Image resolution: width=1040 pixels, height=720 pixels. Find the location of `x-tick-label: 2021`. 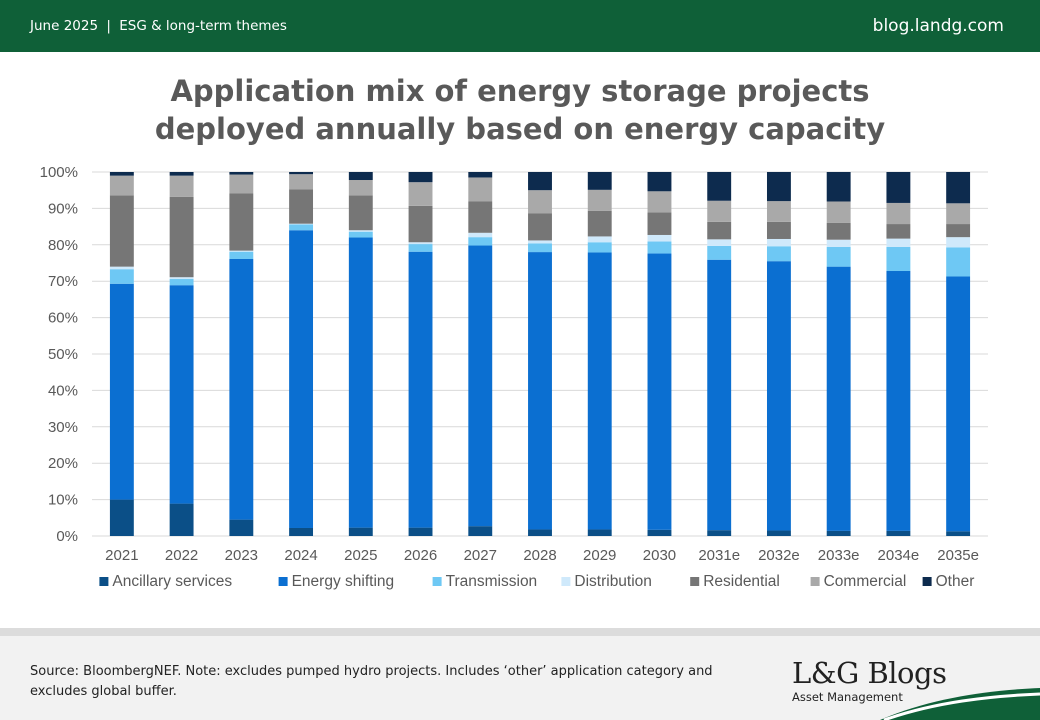

x-tick-label: 2021 is located at coordinates (121, 555).